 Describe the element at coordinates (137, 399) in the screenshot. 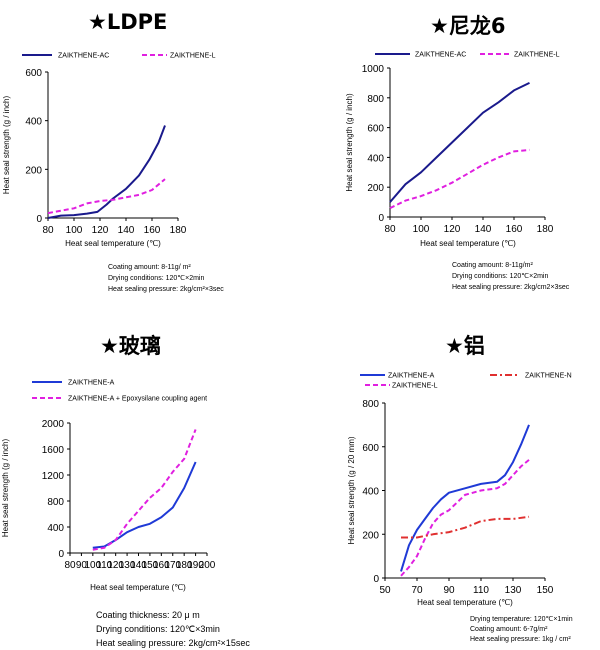

I see `legend-label: ZAIKTHENE-A + Epoxysilane coupling agent` at that location.